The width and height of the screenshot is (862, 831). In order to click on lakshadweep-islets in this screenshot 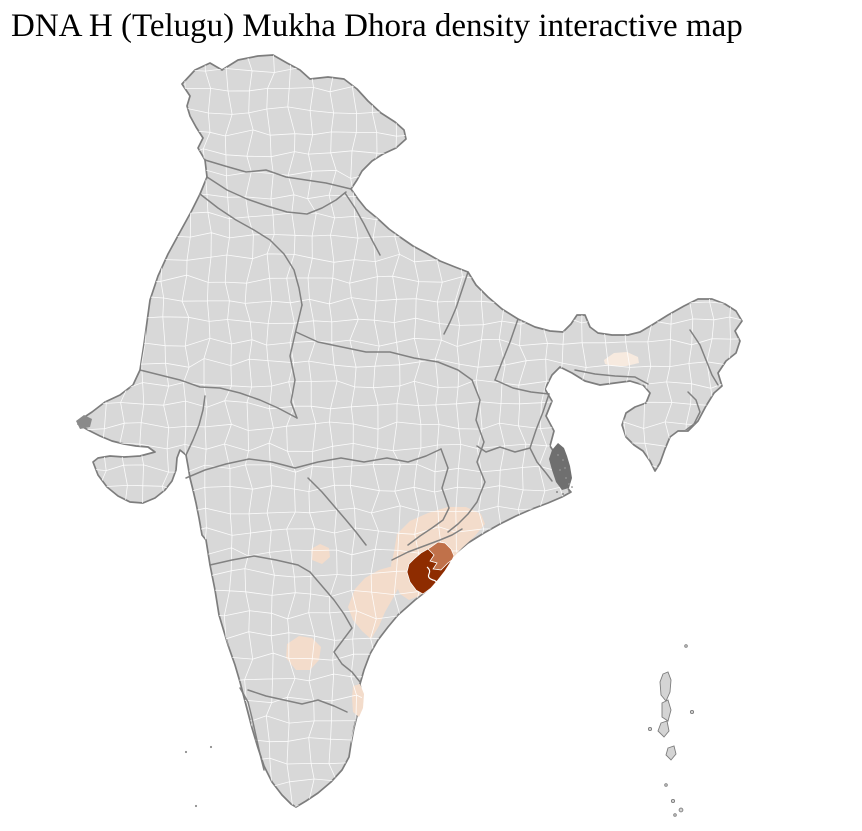, I will do `click(198, 776)`.